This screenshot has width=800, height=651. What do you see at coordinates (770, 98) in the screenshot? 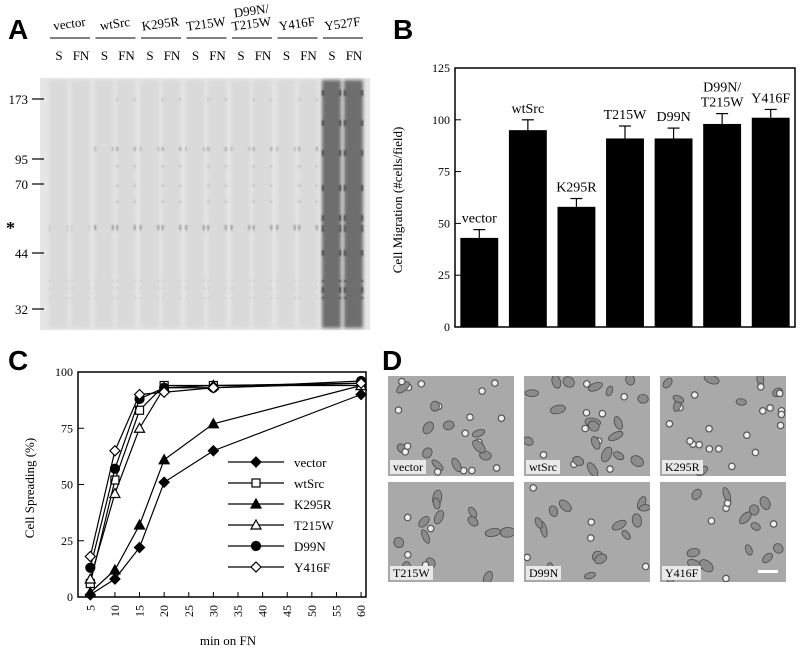
I see `bar-category-label: Y416F` at bounding box center [770, 98].